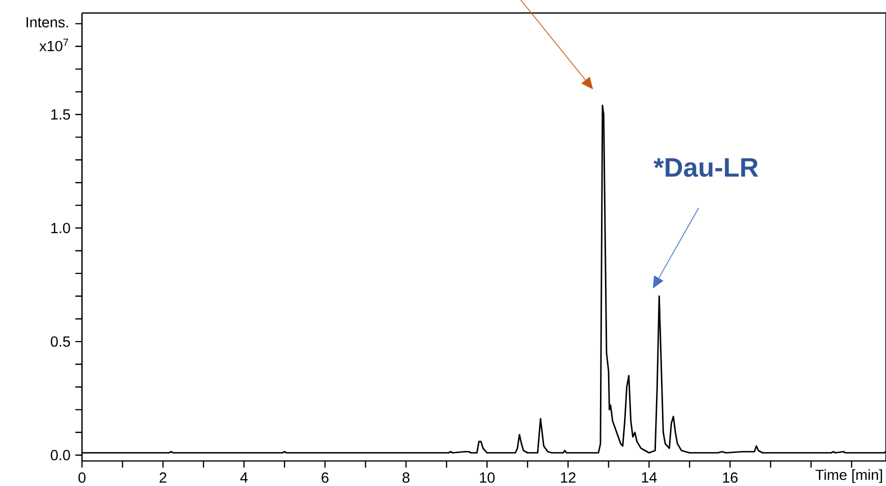 Image resolution: width=886 pixels, height=486 pixels. Describe the element at coordinates (649, 477) in the screenshot. I see `x-tick-label: 14` at that location.